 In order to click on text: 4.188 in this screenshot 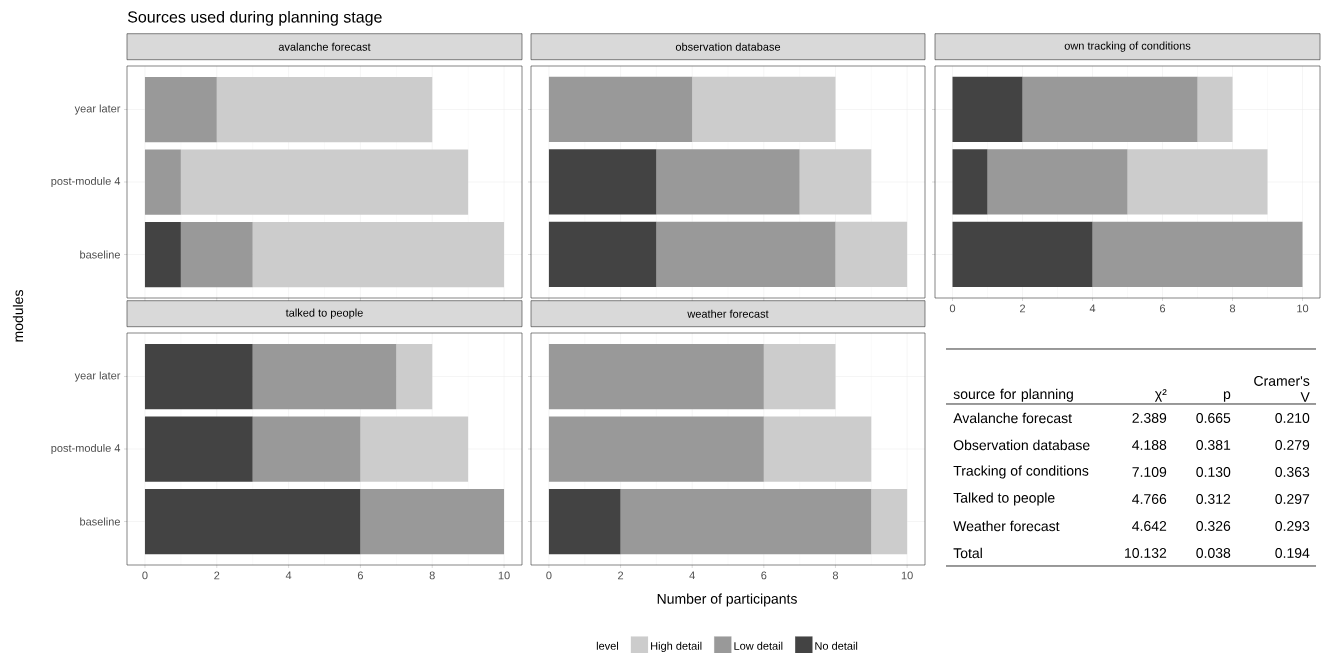, I will do `click(1149, 445)`.